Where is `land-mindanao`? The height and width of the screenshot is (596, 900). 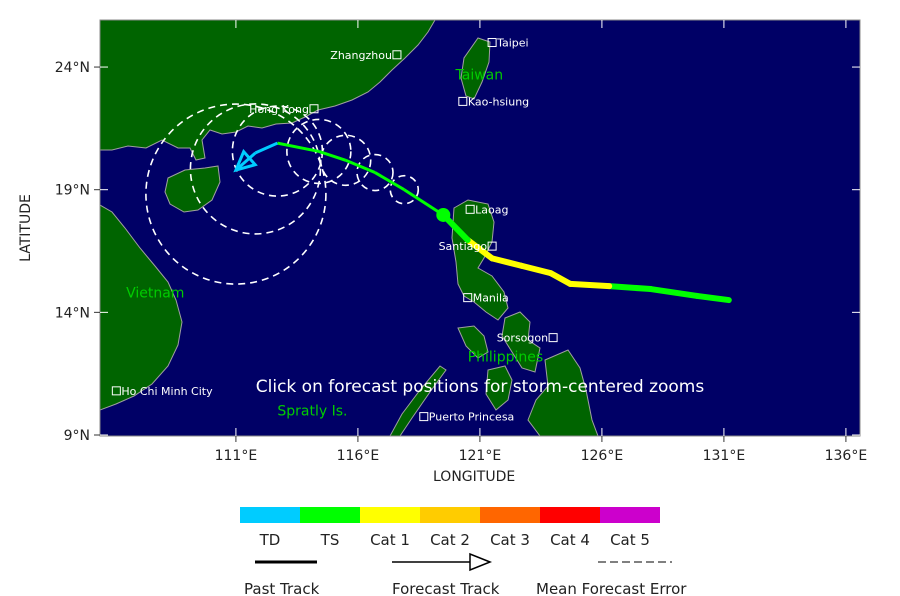
land-mindanao is located at coordinates (563, 392).